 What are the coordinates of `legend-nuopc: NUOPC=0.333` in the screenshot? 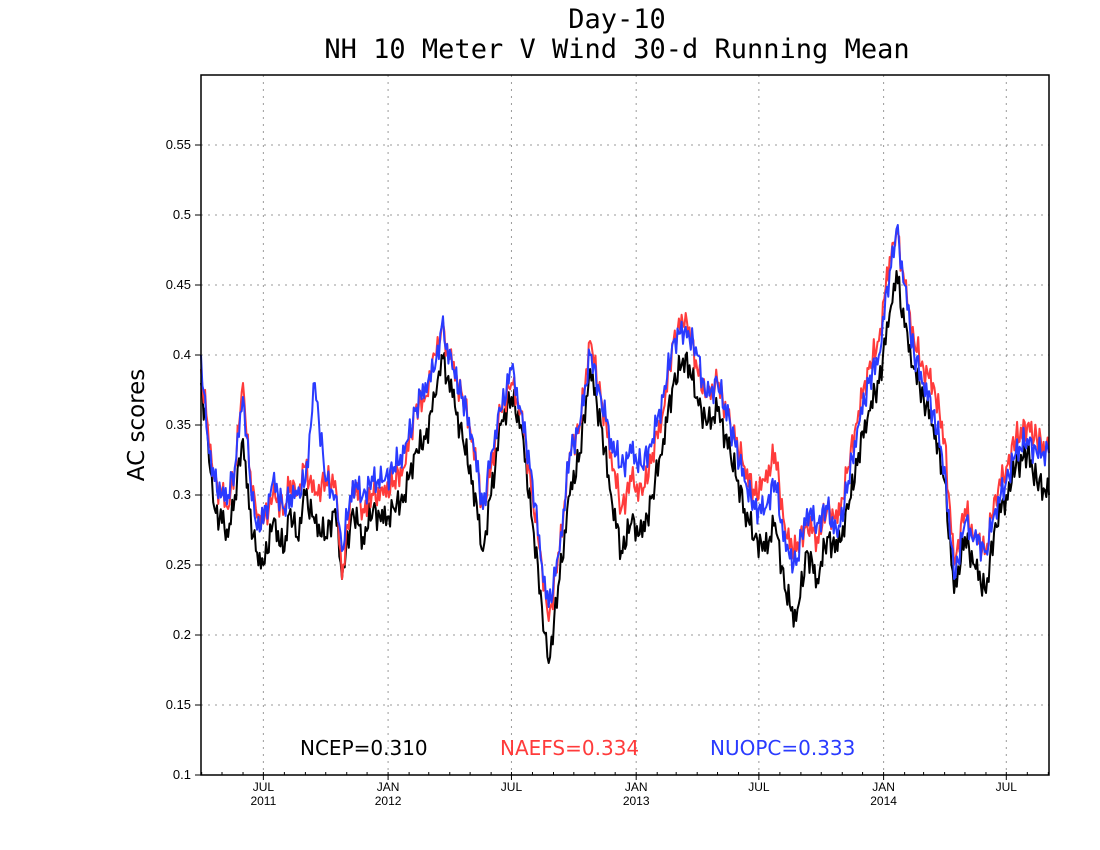 It's located at (782, 748).